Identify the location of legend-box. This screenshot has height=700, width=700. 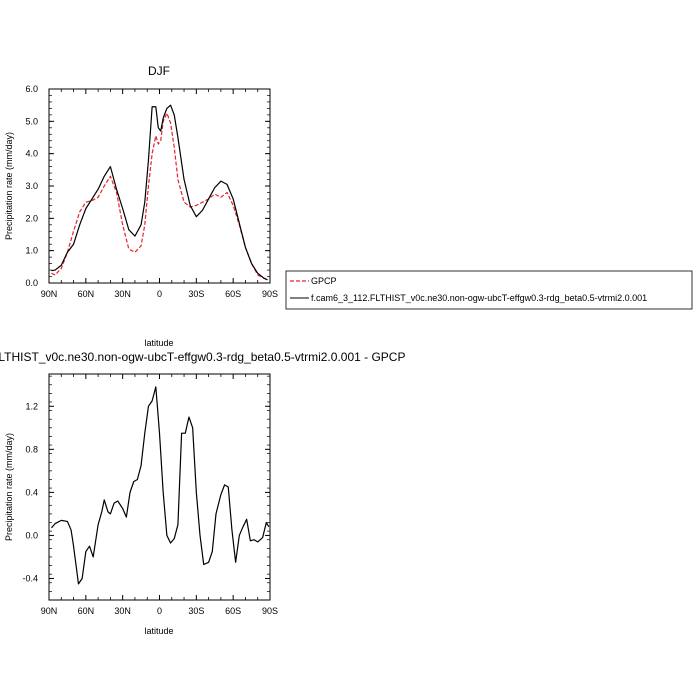
(489, 290).